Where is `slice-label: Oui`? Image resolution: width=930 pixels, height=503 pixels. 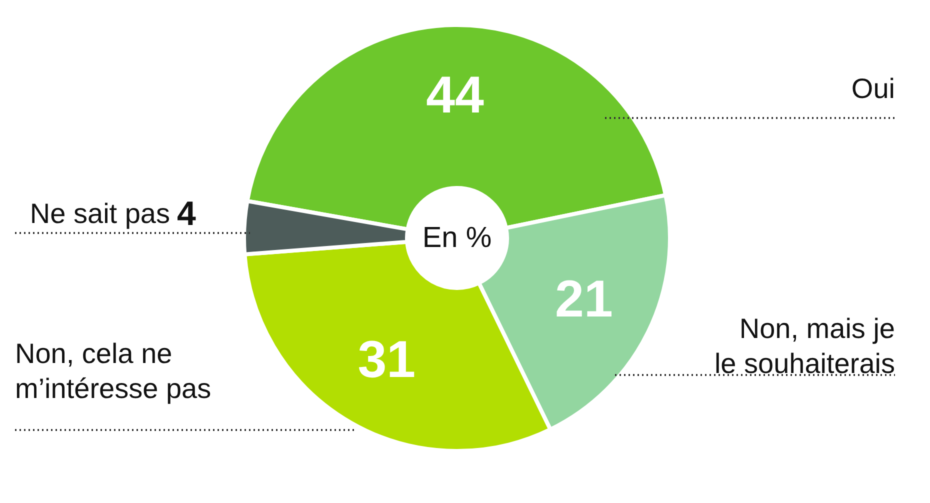 slice-label: Oui is located at coordinates (873, 88).